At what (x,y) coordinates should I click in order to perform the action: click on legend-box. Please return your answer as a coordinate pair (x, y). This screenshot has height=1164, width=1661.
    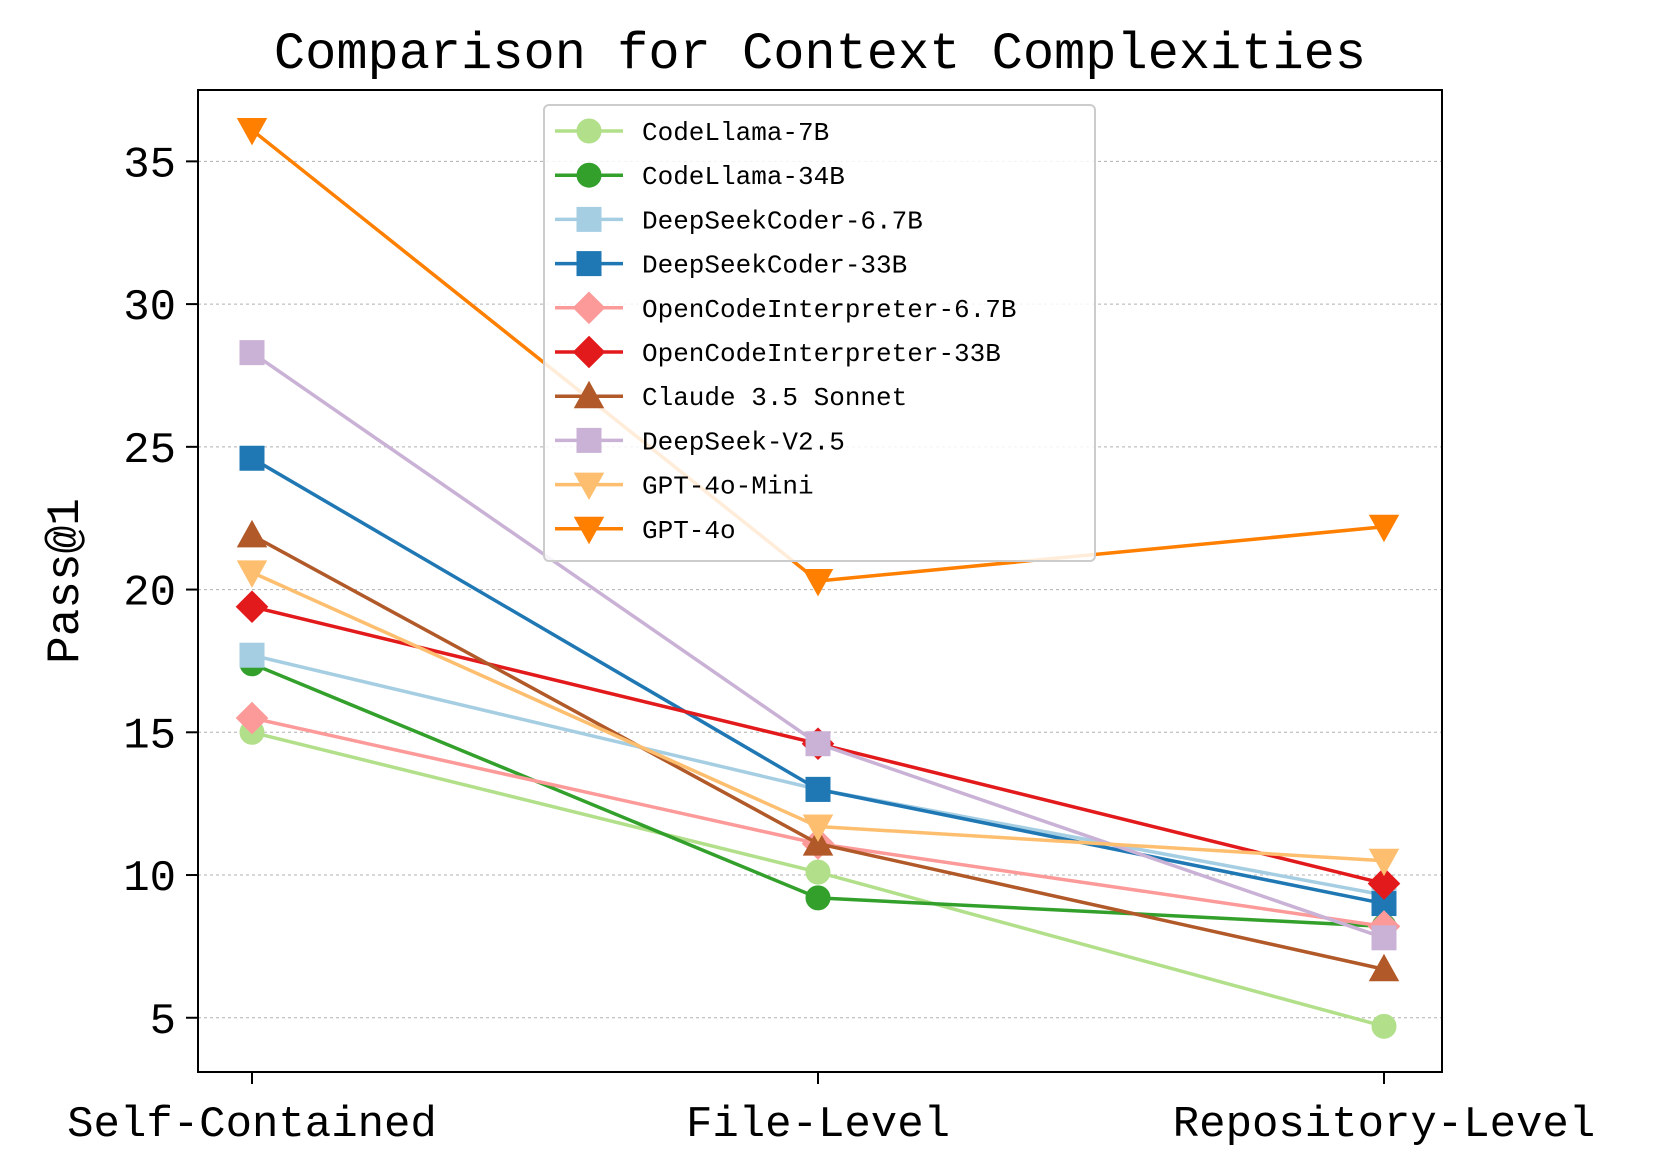
    Looking at the image, I should click on (819, 333).